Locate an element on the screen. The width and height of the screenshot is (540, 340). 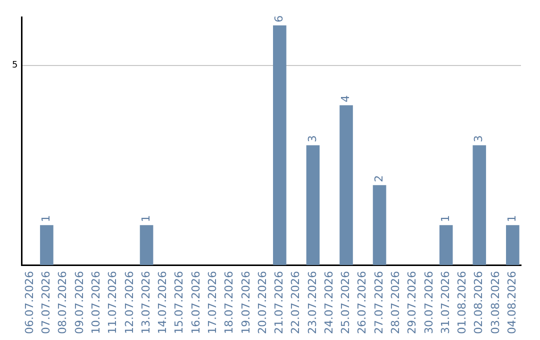
data-label: 2 is located at coordinates (379, 178).